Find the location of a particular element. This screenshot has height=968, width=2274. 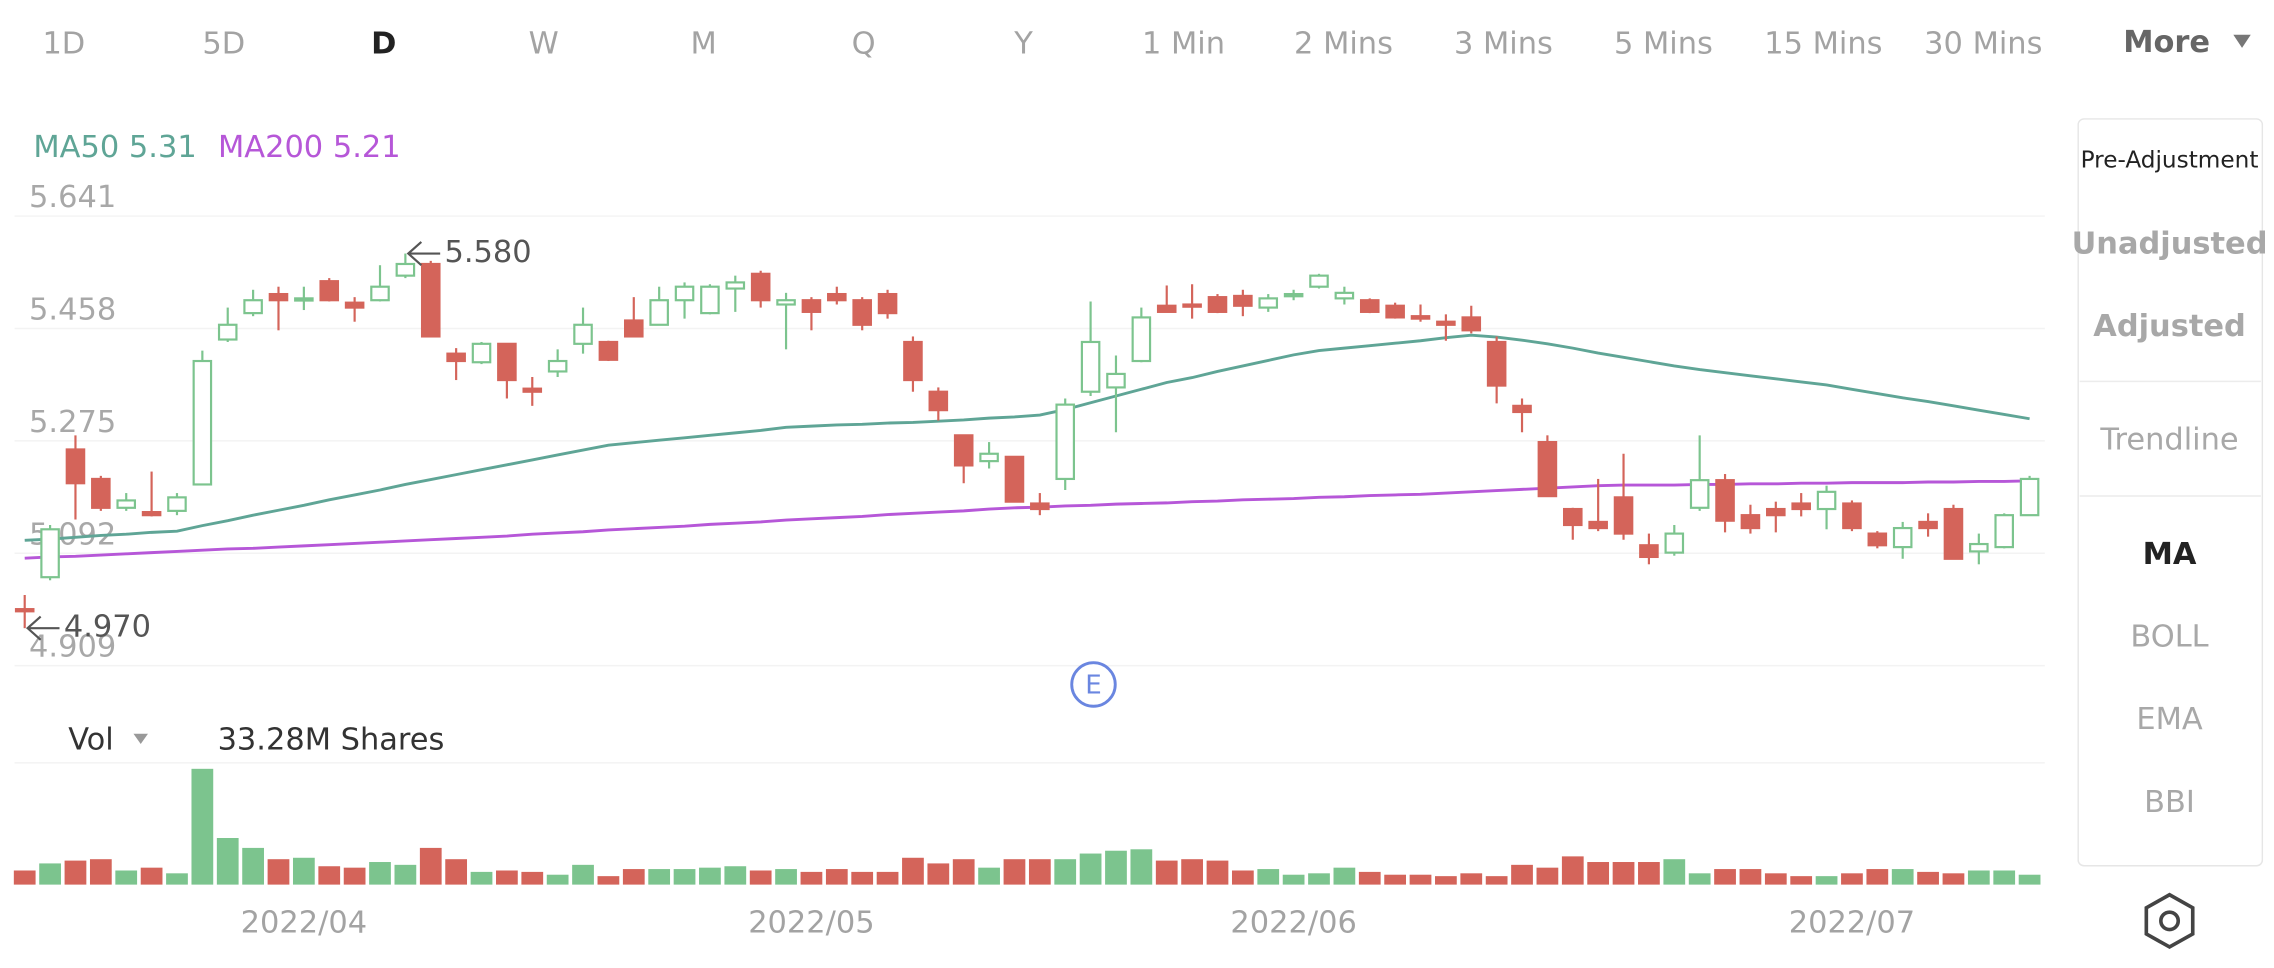

tab: 1D is located at coordinates (63, 43).